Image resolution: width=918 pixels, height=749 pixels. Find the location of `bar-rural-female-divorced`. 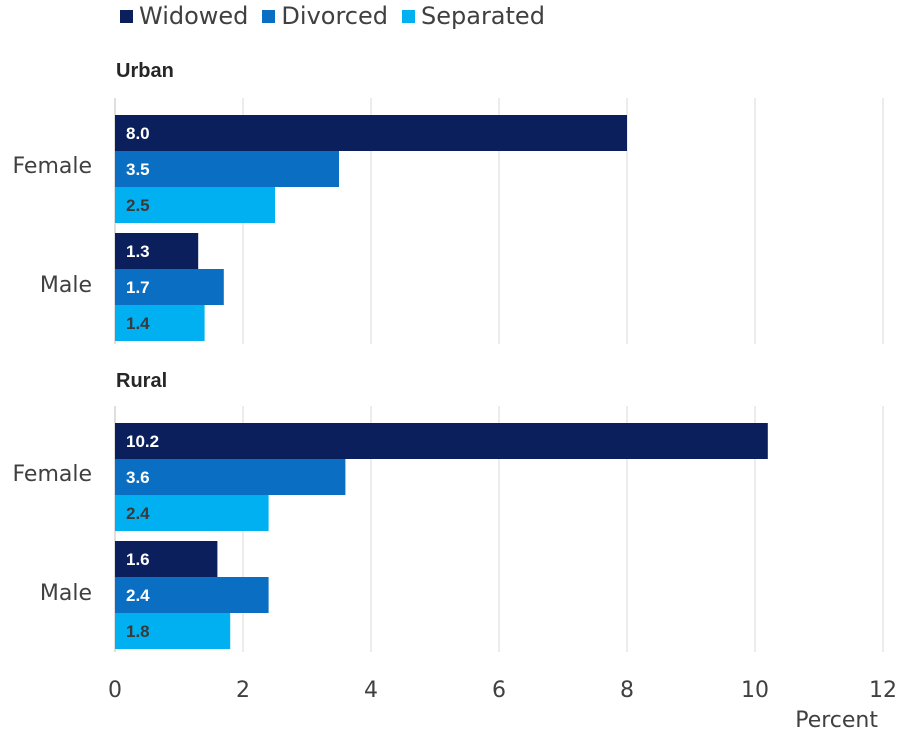

bar-rural-female-divorced is located at coordinates (230, 477).